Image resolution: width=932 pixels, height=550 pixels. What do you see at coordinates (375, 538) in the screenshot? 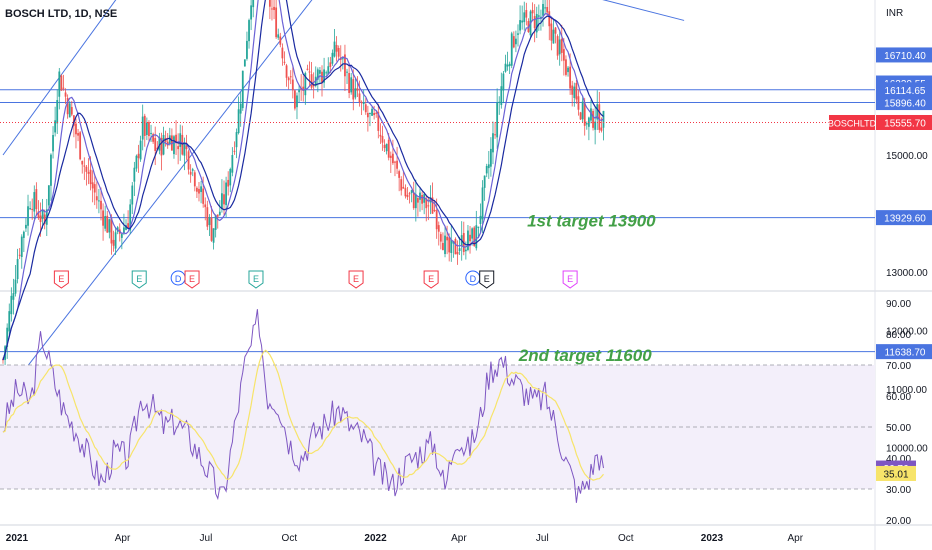
I see `time-axis-tick-4: 2022` at bounding box center [375, 538].